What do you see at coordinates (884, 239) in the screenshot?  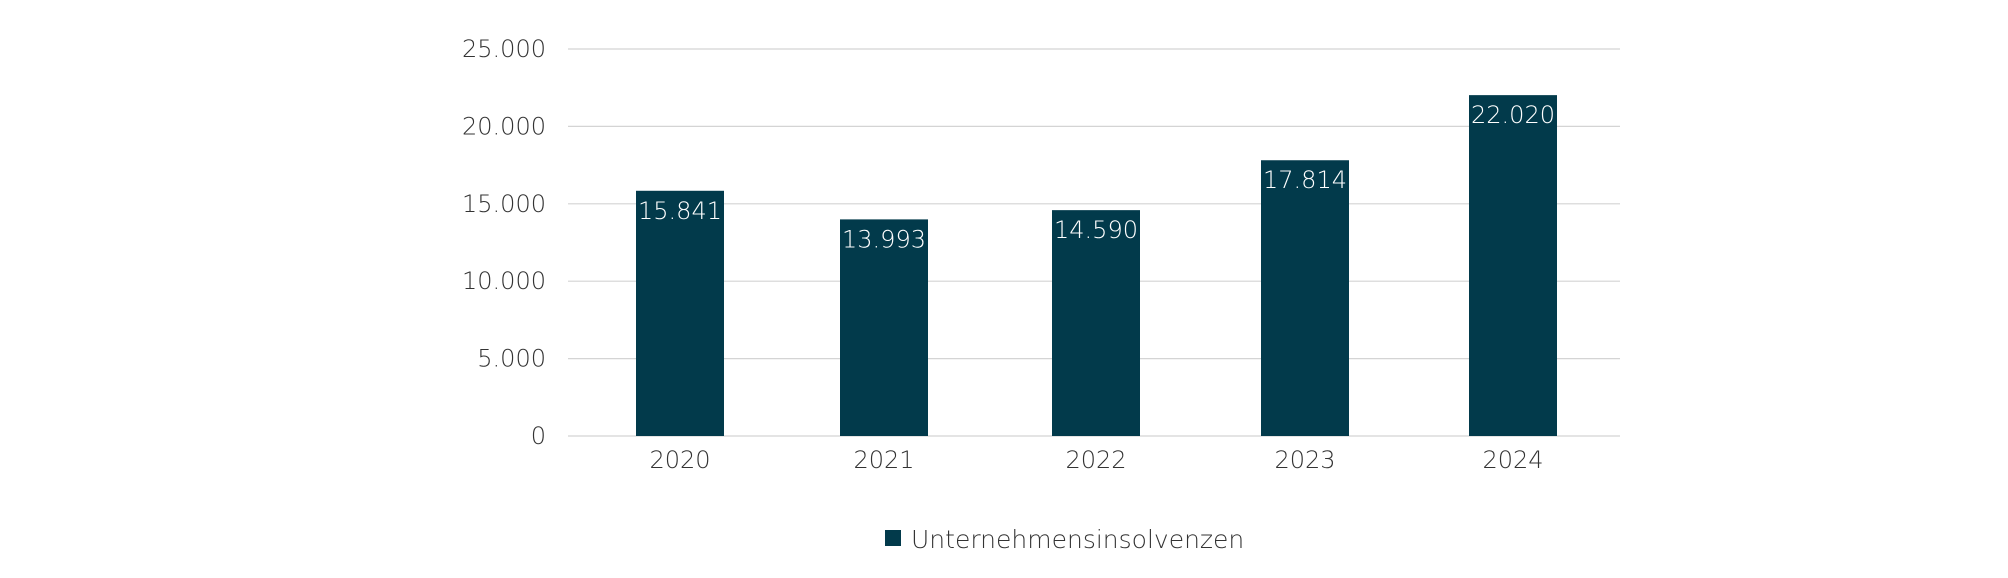 I see `data-label: 13.993` at bounding box center [884, 239].